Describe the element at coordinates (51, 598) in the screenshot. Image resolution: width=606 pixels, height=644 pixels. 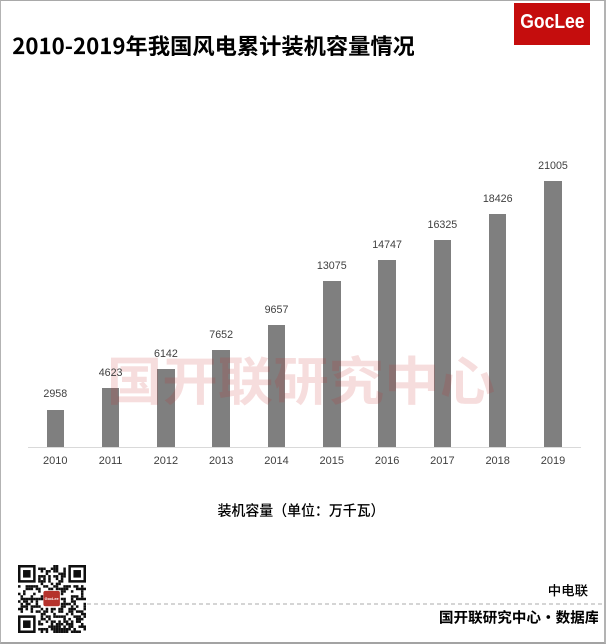
I see `svg-text: GocLee` at that location.